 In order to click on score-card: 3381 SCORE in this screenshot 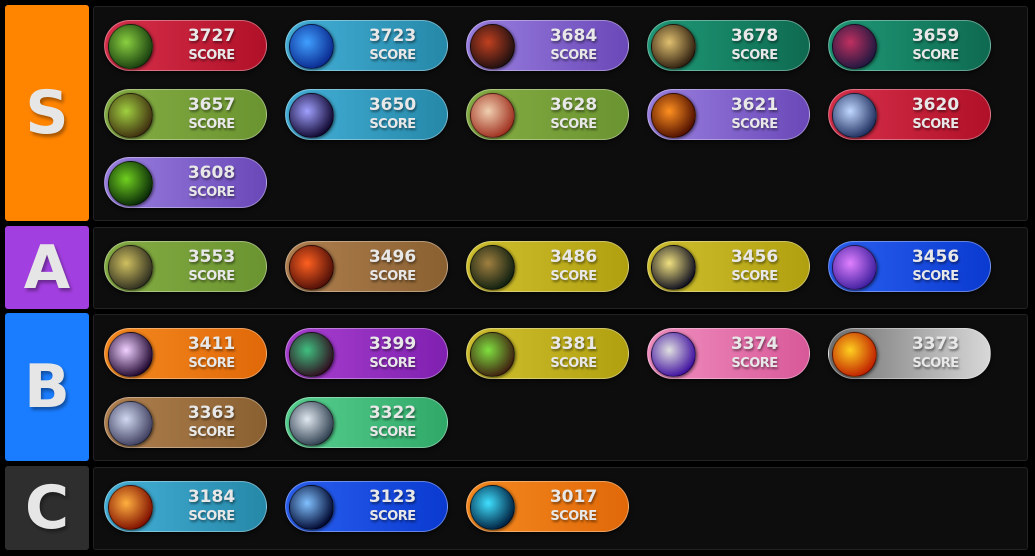, I will do `click(547, 353)`.